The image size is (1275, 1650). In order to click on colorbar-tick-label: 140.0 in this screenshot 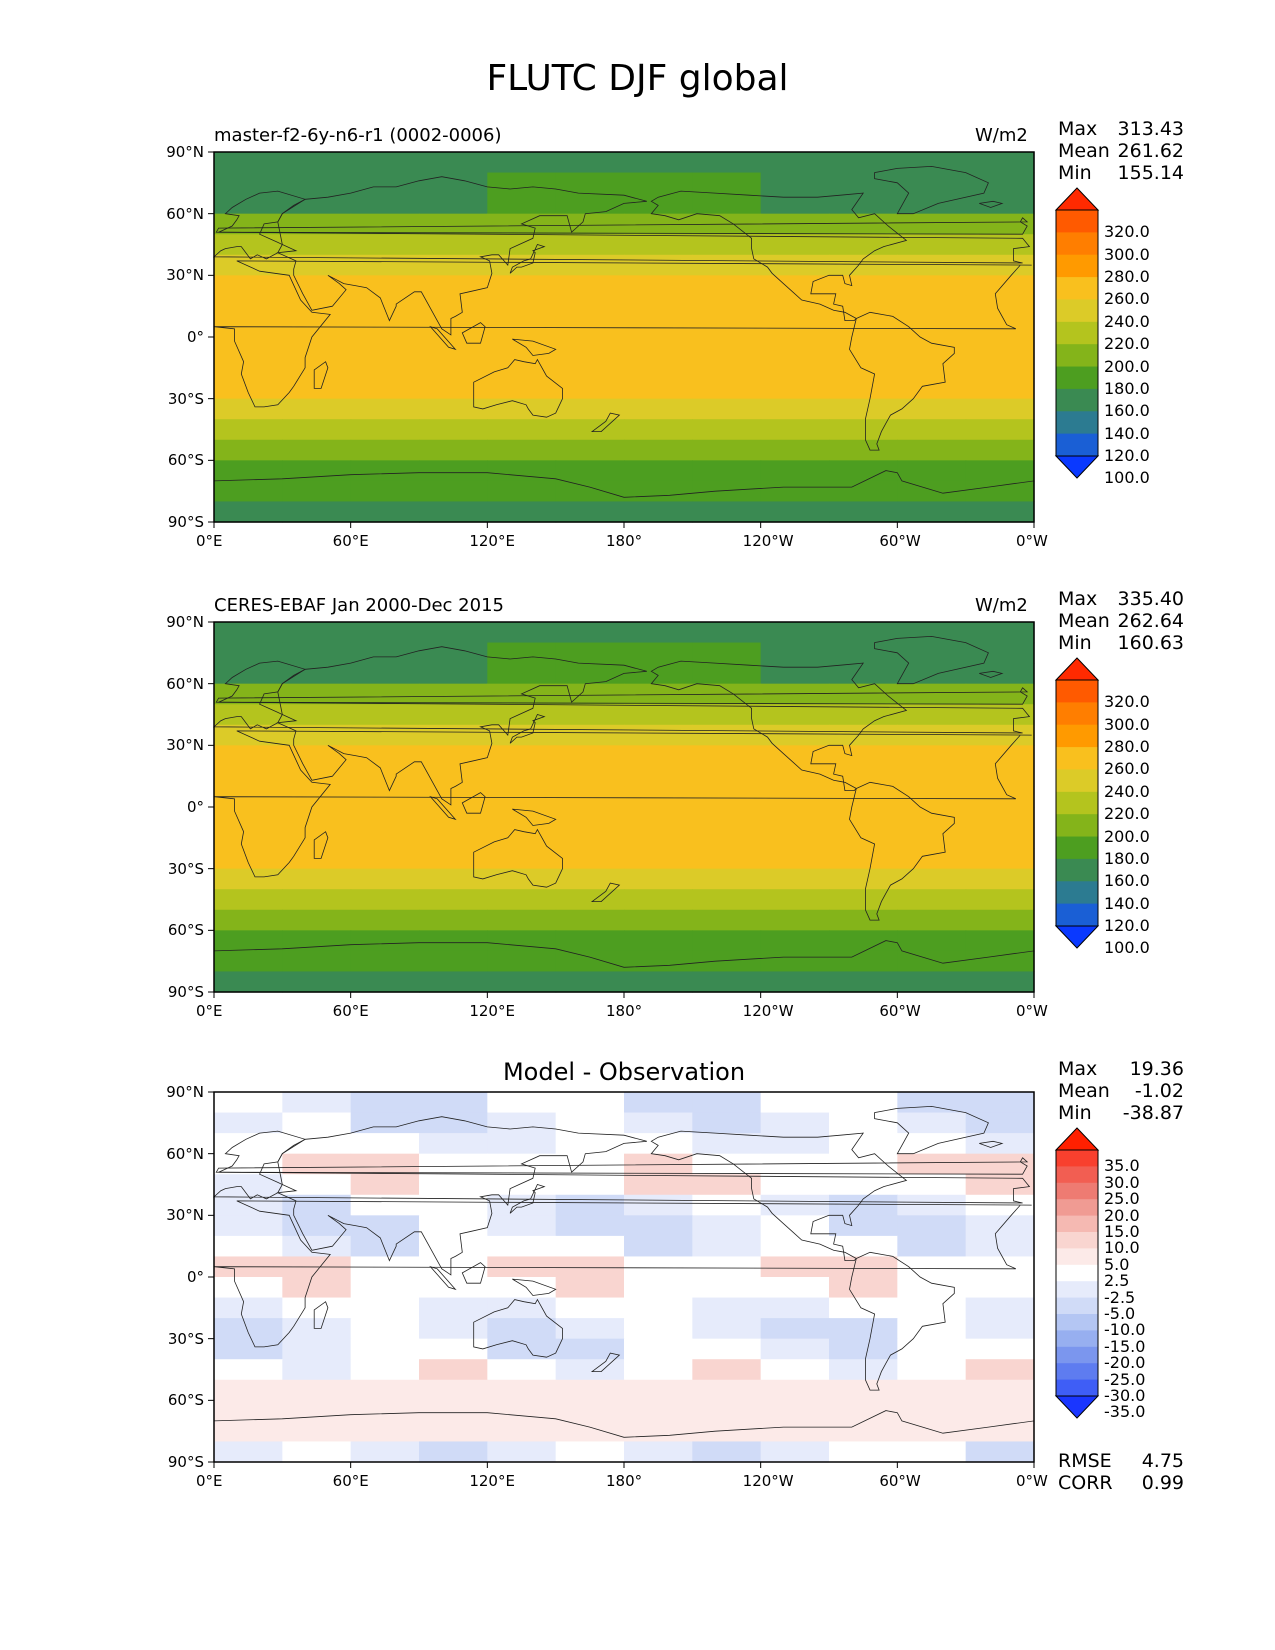, I will do `click(1127, 433)`.